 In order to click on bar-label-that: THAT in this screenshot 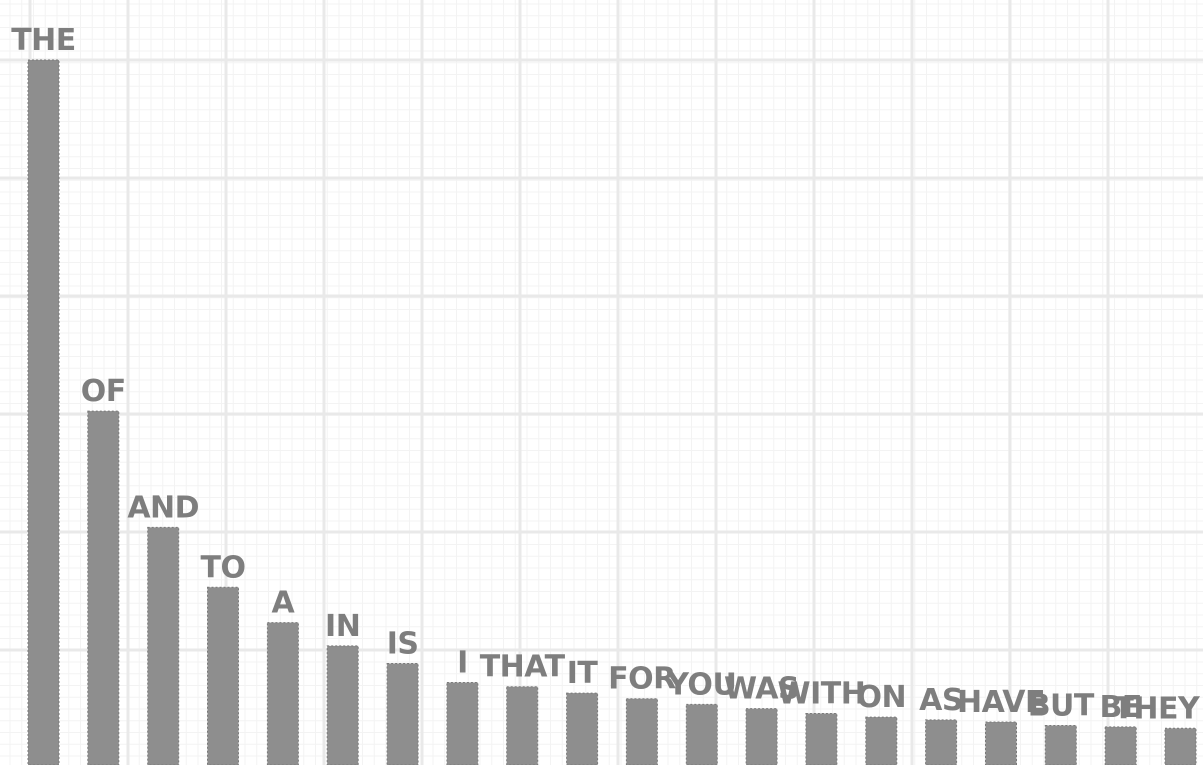, I will do `click(523, 667)`.